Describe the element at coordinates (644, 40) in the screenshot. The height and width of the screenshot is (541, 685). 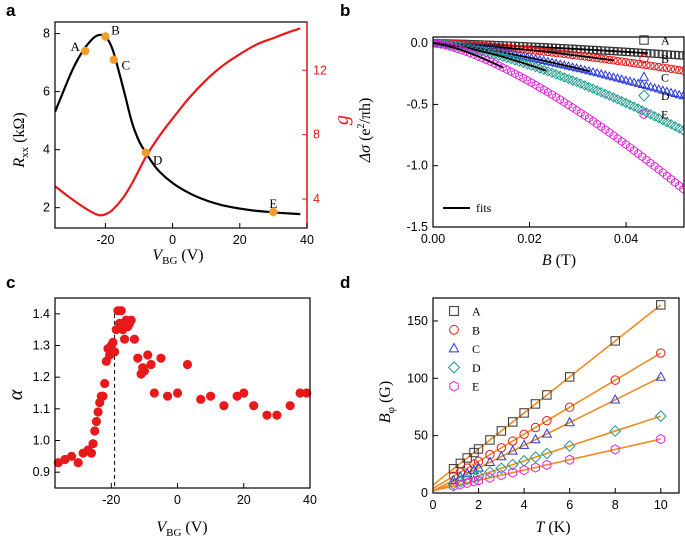
I see `panel-b-legend-marker-A` at that location.